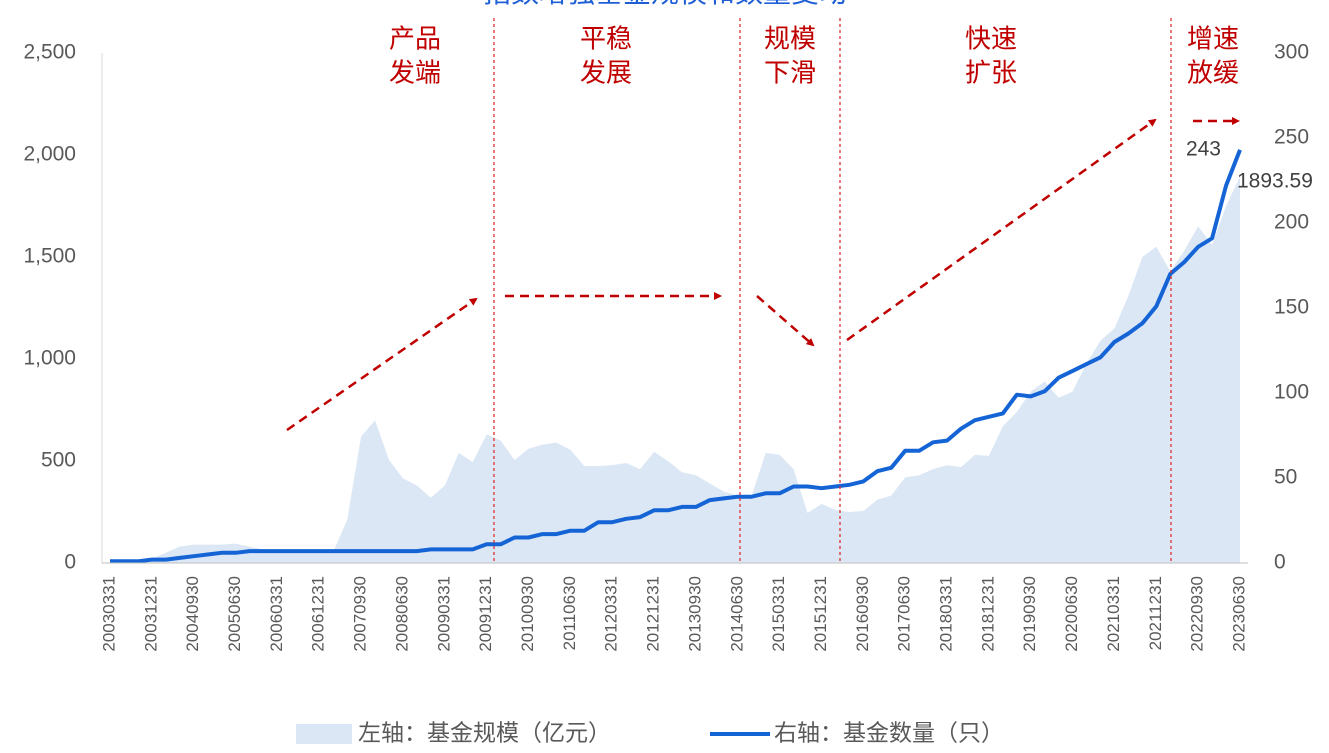 This screenshot has width=1329, height=753. I want to click on x-tick-label: 20190930, so click(1029, 614).